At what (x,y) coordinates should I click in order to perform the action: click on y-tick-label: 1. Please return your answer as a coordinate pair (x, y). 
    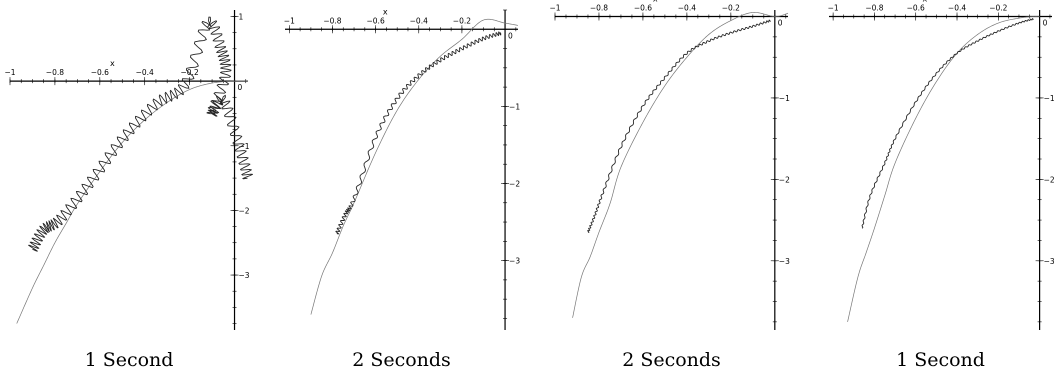
    Looking at the image, I should click on (241, 16).